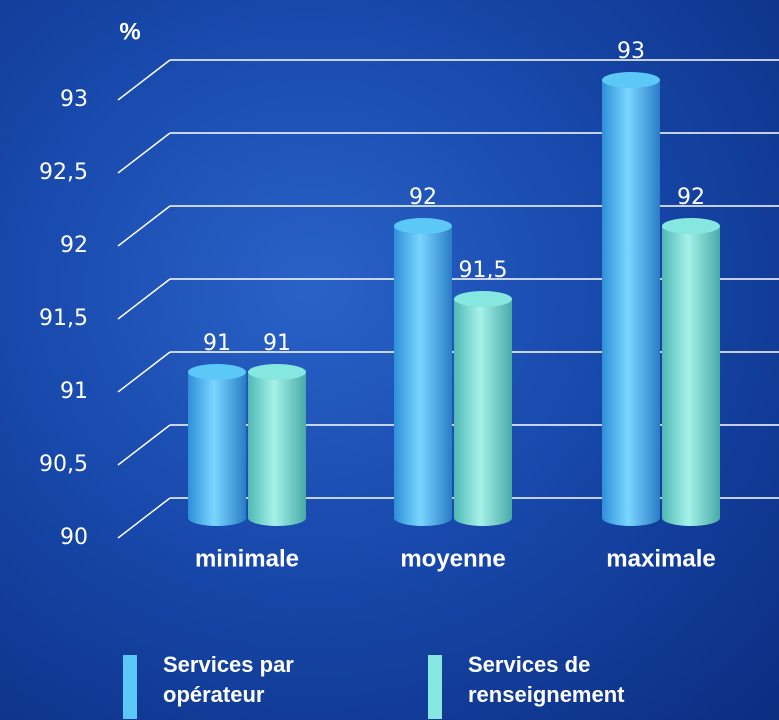 This screenshot has height=720, width=779. I want to click on legend-label: Services par opérateur, so click(228, 679).